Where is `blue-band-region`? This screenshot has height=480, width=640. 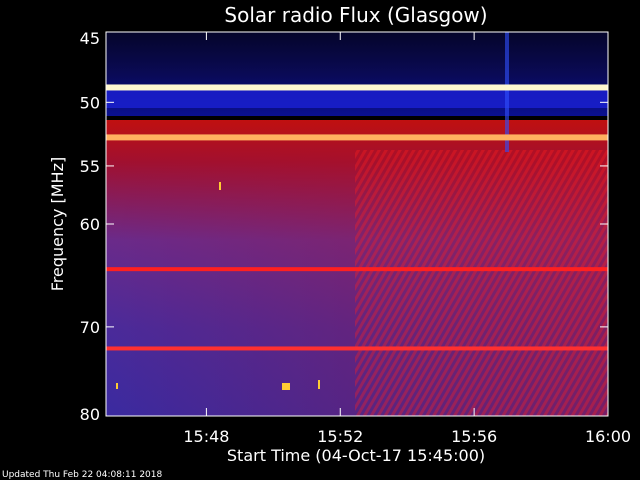 blue-band-region is located at coordinates (357, 97).